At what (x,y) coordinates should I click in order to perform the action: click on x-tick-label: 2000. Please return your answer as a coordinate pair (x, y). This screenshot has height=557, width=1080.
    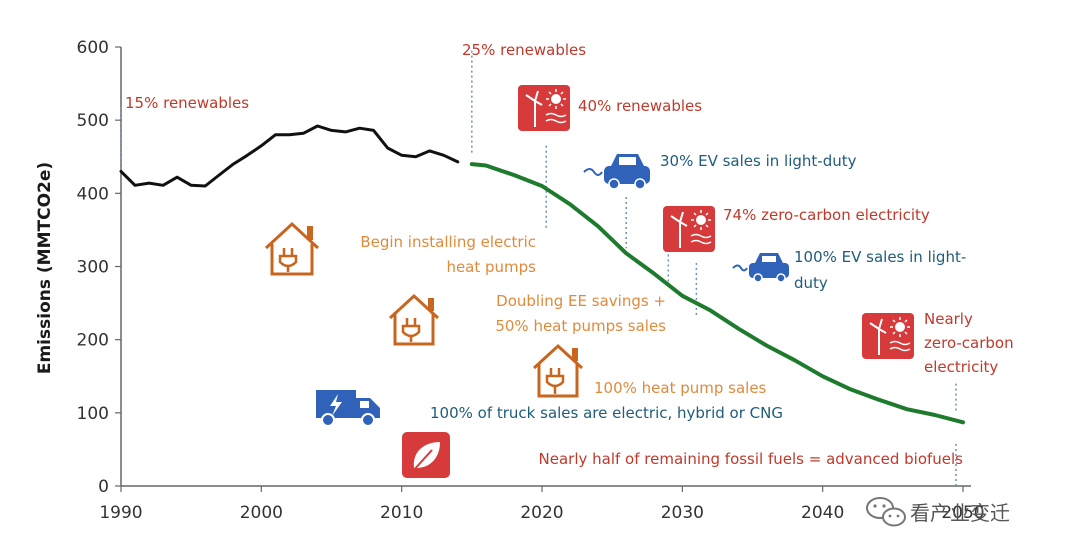
    Looking at the image, I should click on (261, 513).